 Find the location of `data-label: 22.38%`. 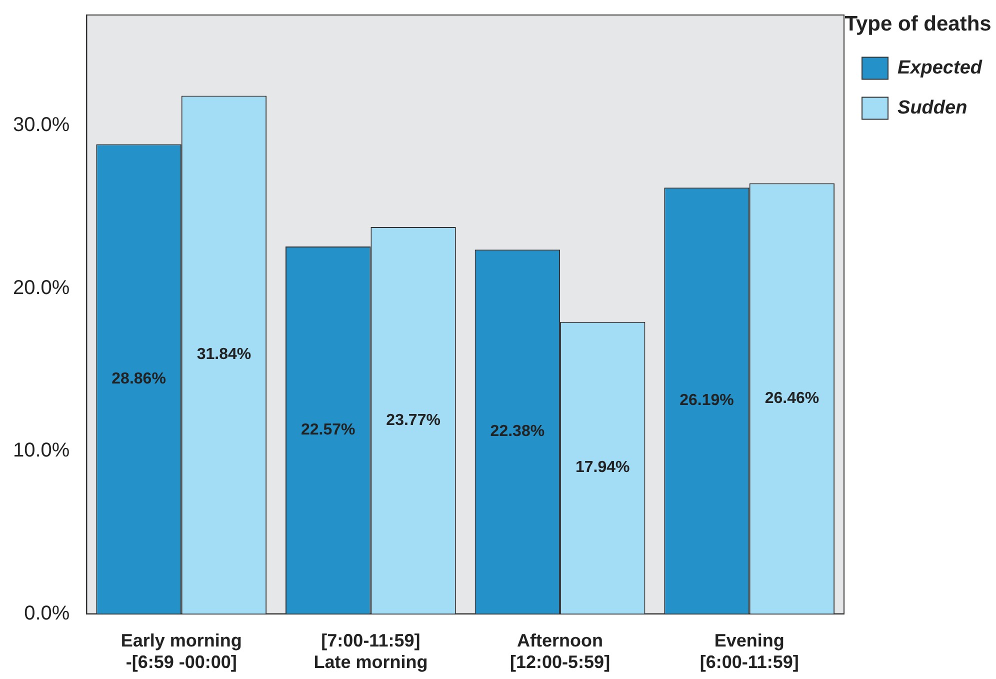

data-label: 22.38% is located at coordinates (517, 431).